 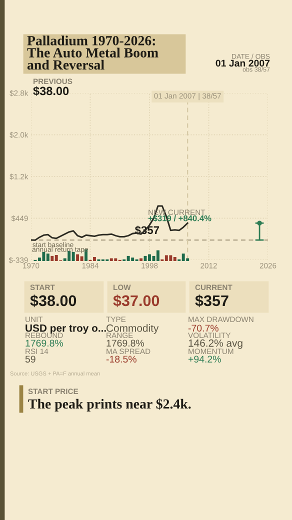 I want to click on text: 59, so click(x=30, y=359).